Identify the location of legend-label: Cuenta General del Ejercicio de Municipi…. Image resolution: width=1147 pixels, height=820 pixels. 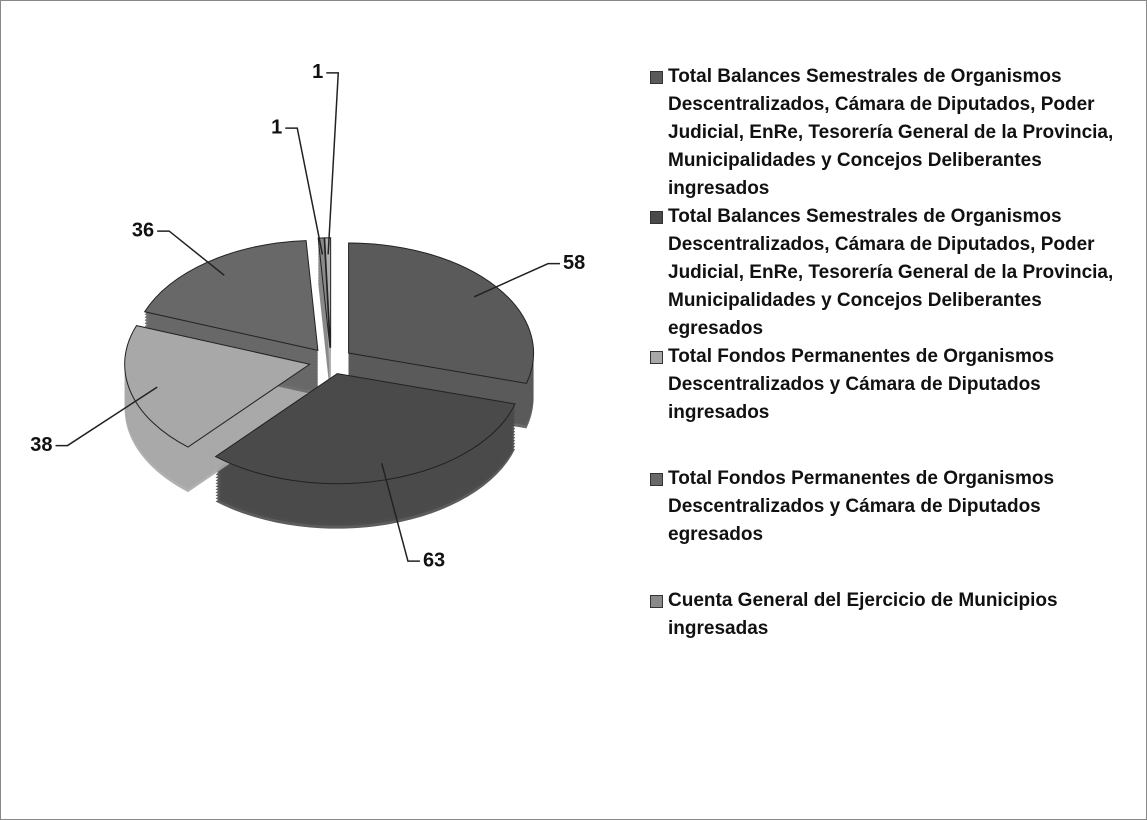
(863, 614).